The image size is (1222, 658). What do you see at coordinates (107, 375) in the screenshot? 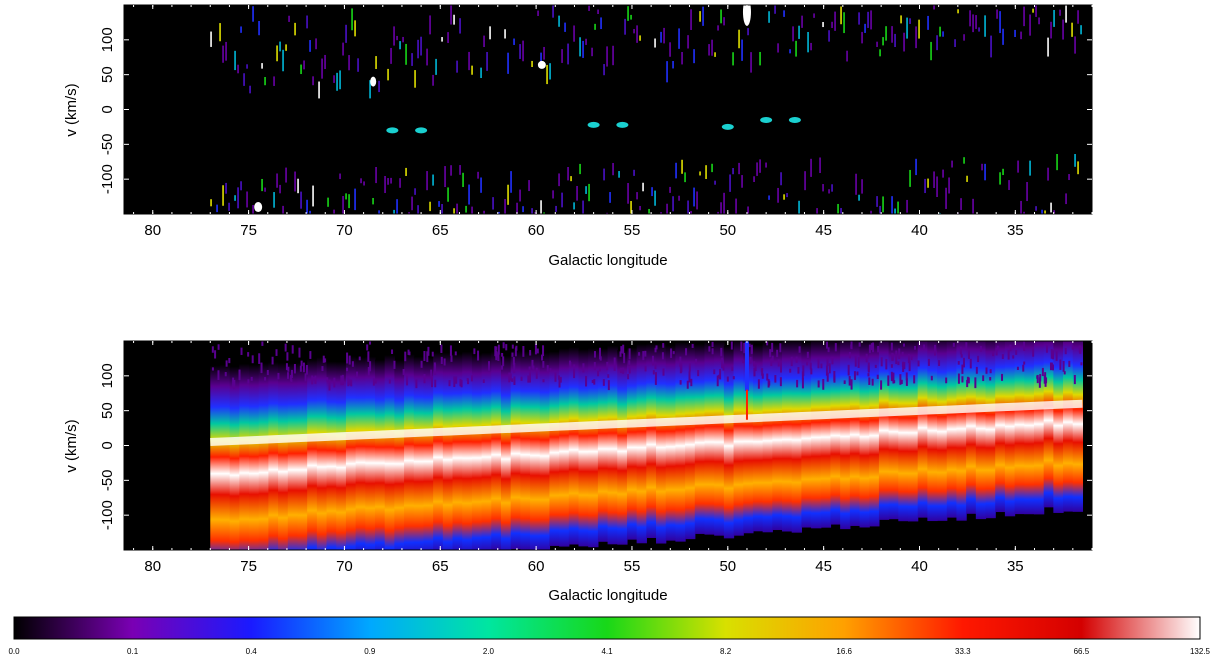
I see `y-tick-label: 100` at bounding box center [107, 375].